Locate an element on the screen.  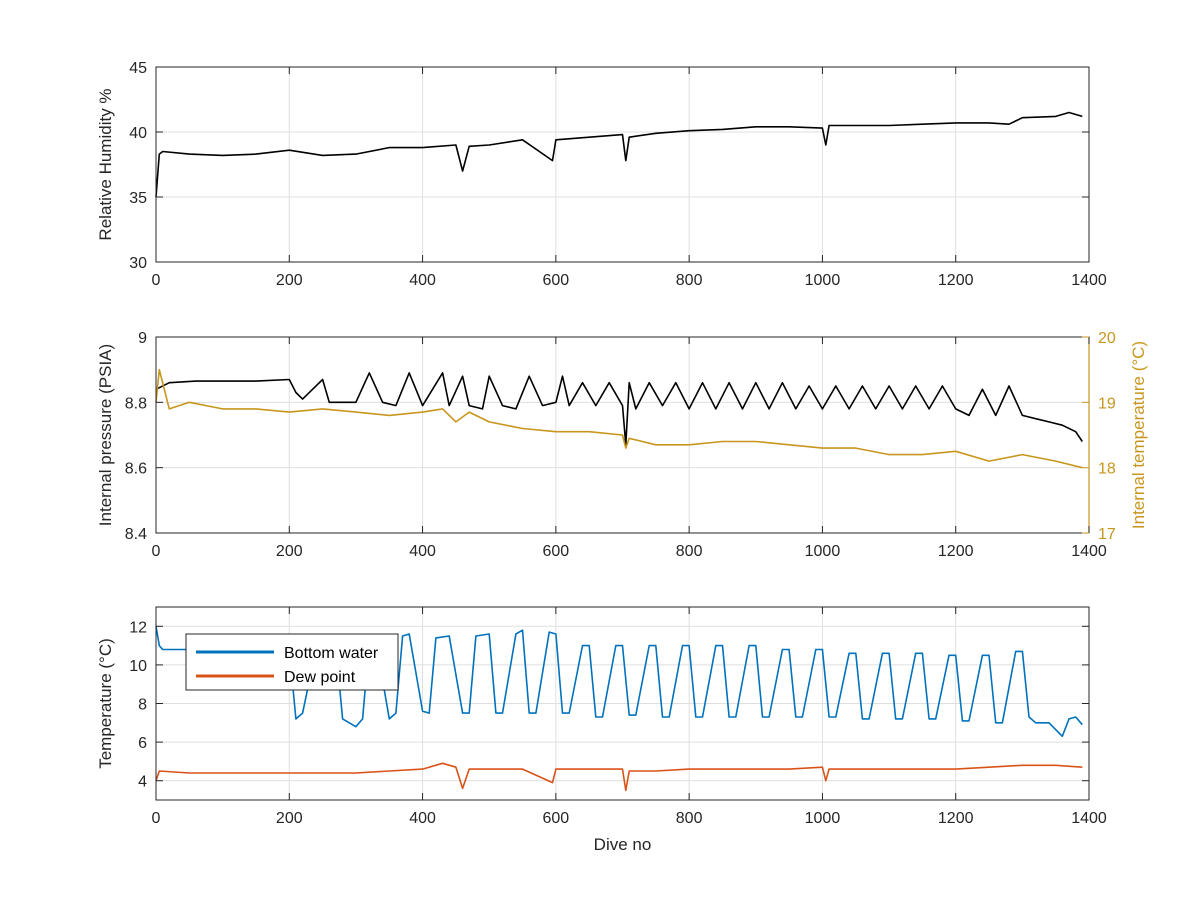
y-tick-label: 9 is located at coordinates (142, 338).